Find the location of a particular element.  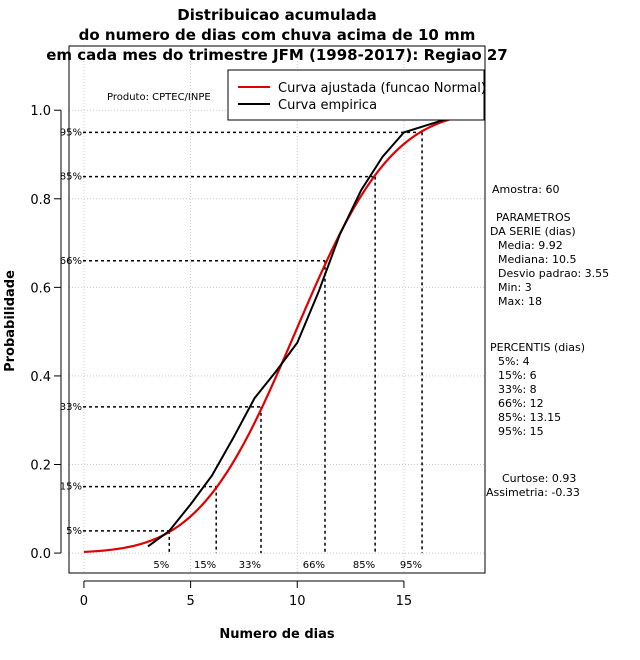

x-tick-label-1: 5 is located at coordinates (190, 601).